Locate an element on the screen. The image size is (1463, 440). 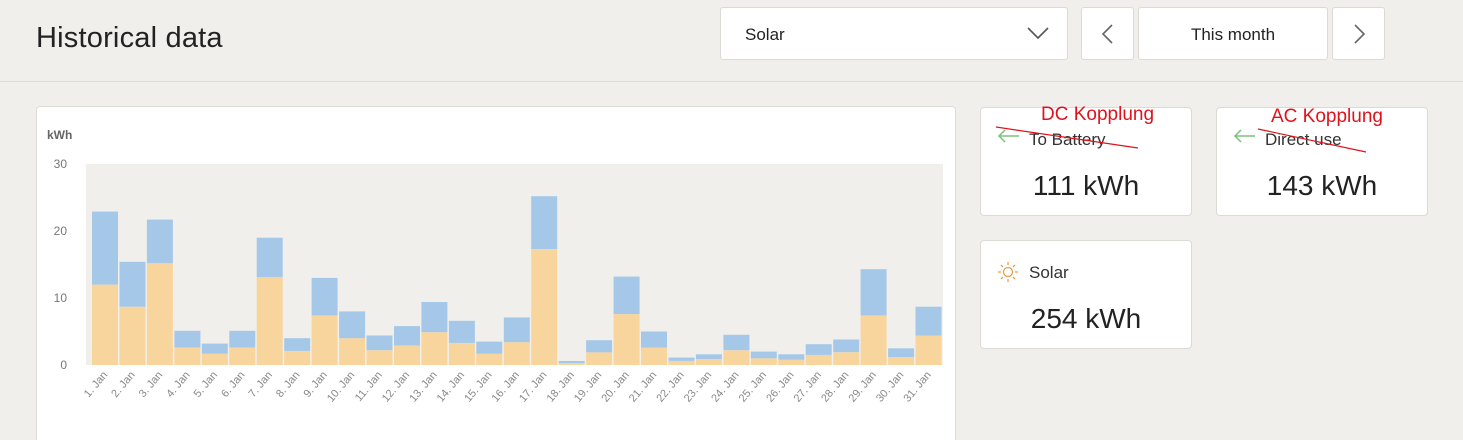
stat-card-to-battery: To Battery 111 kWh is located at coordinates (1086, 161).